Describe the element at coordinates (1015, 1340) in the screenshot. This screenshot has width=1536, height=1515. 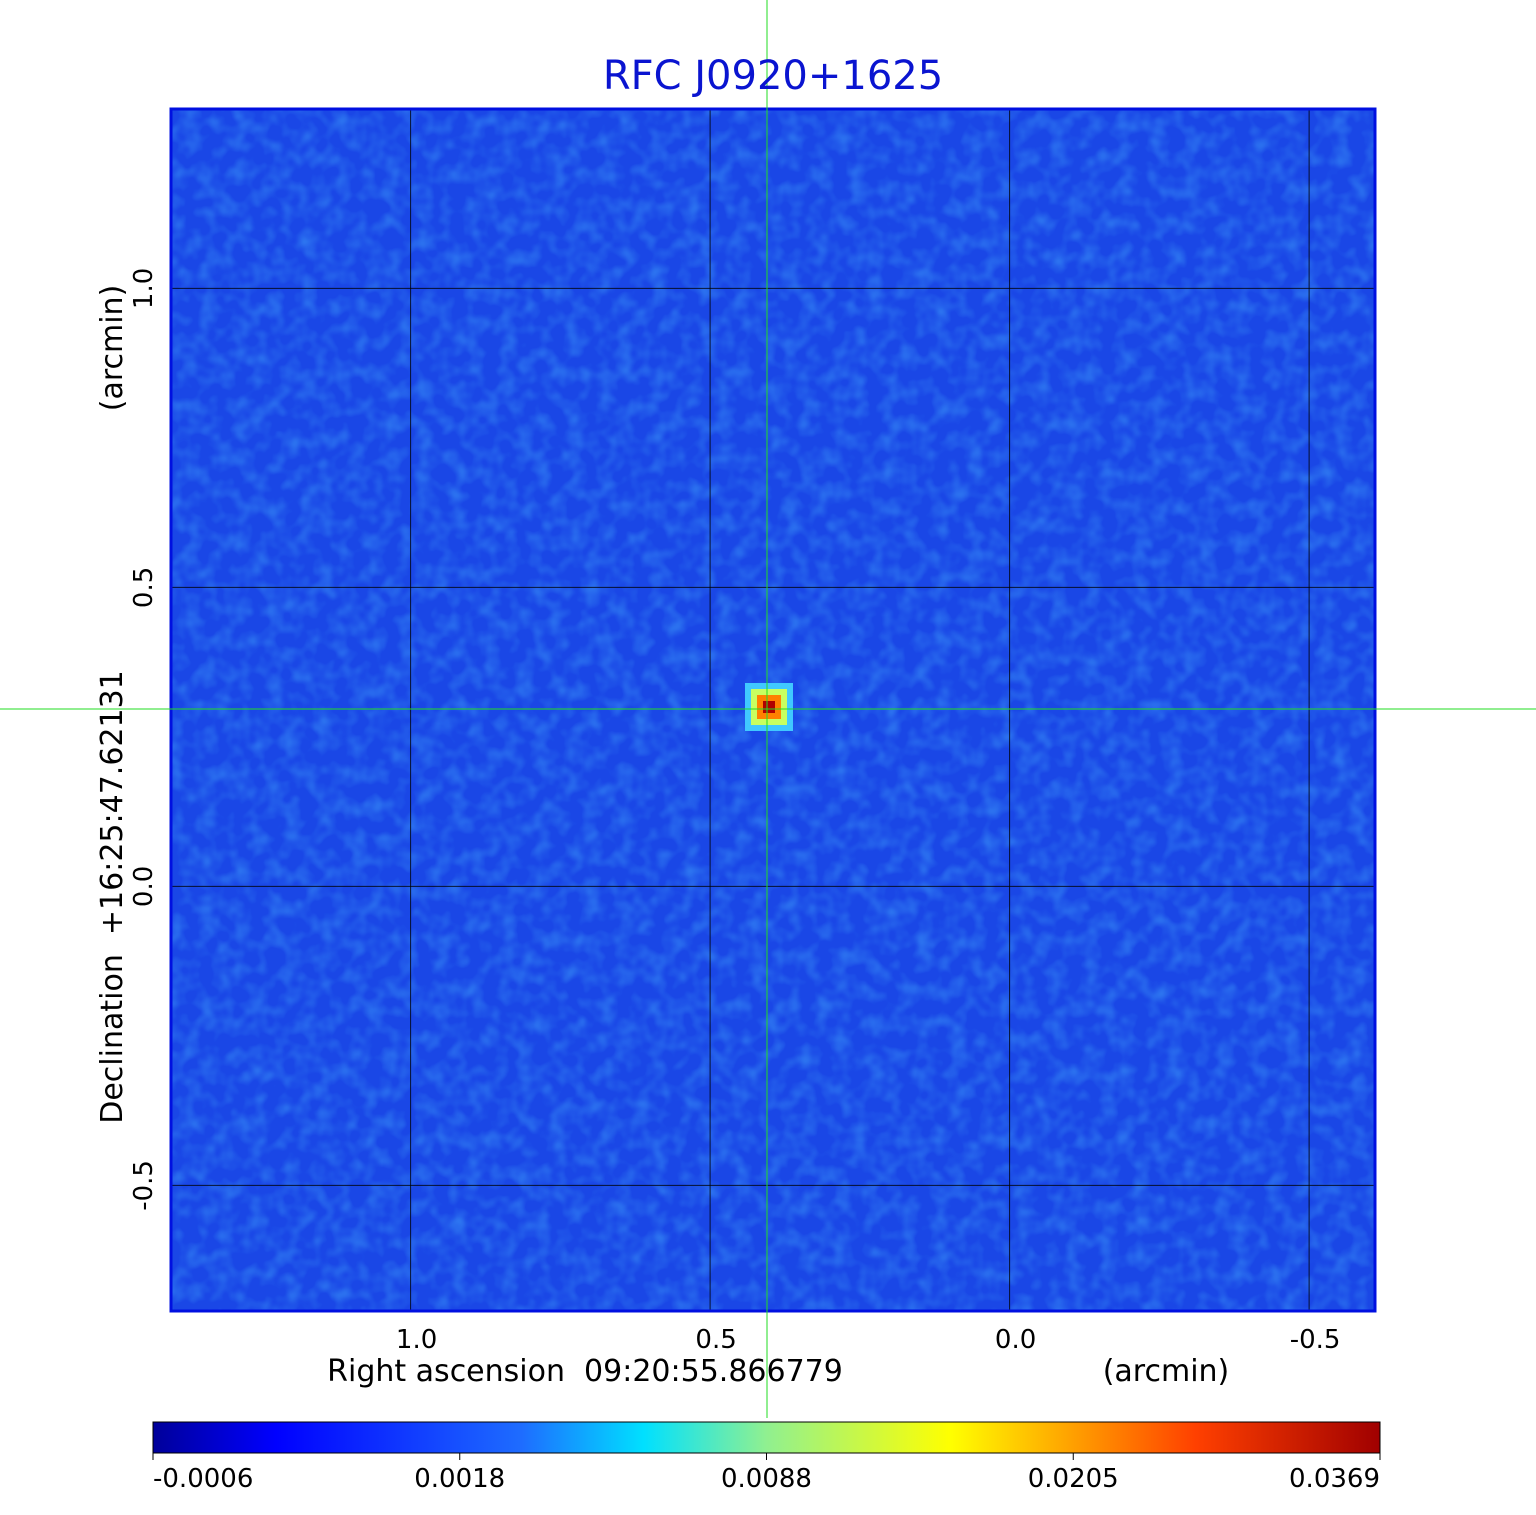
I see `x-tick-label: 0.0` at that location.